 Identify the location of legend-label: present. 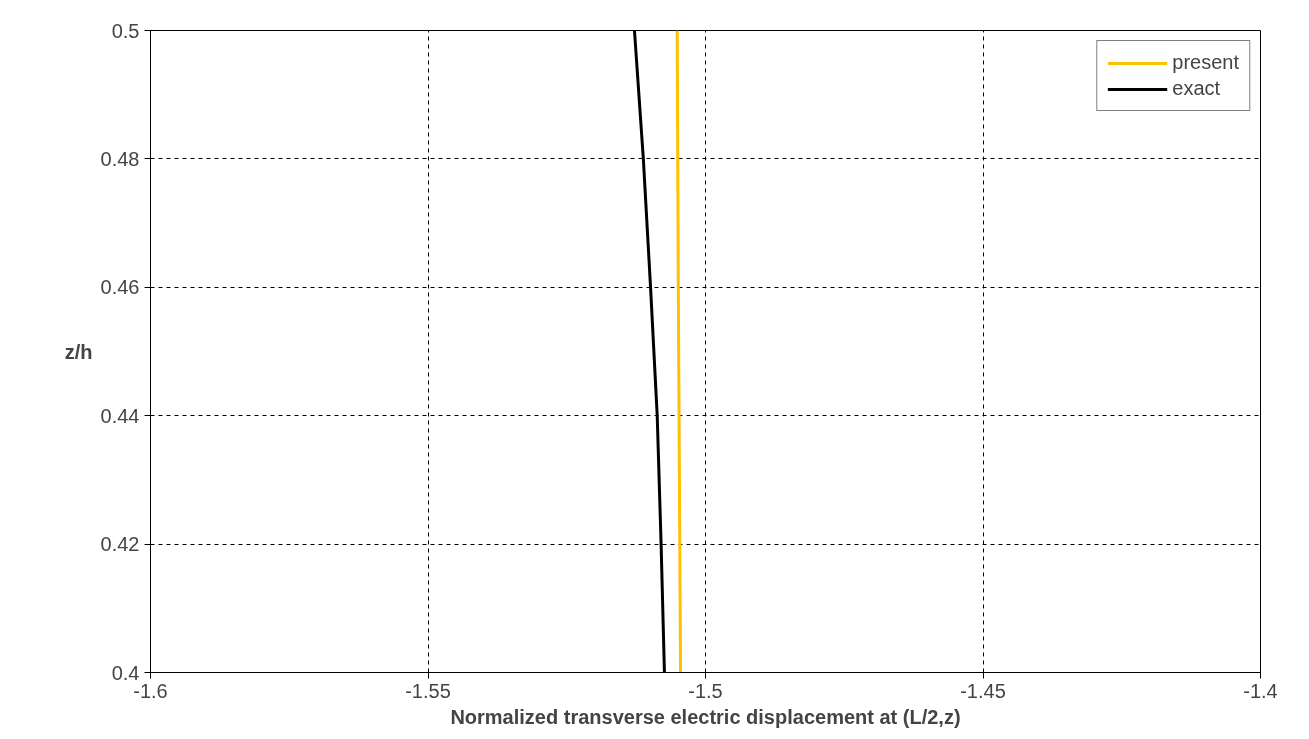
(1205, 62).